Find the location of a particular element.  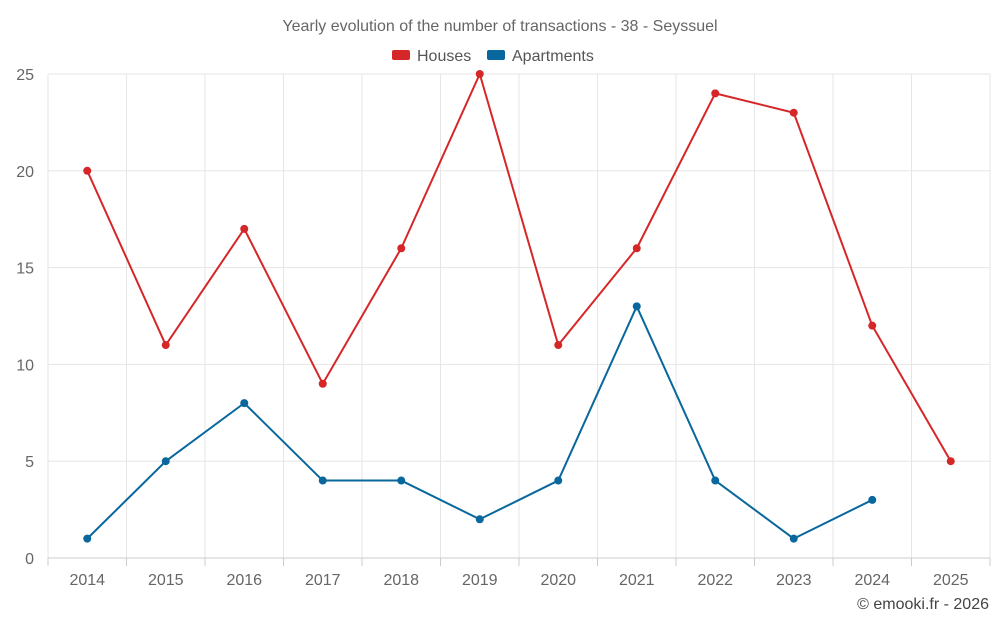

legend-swatch-houses is located at coordinates (401, 55).